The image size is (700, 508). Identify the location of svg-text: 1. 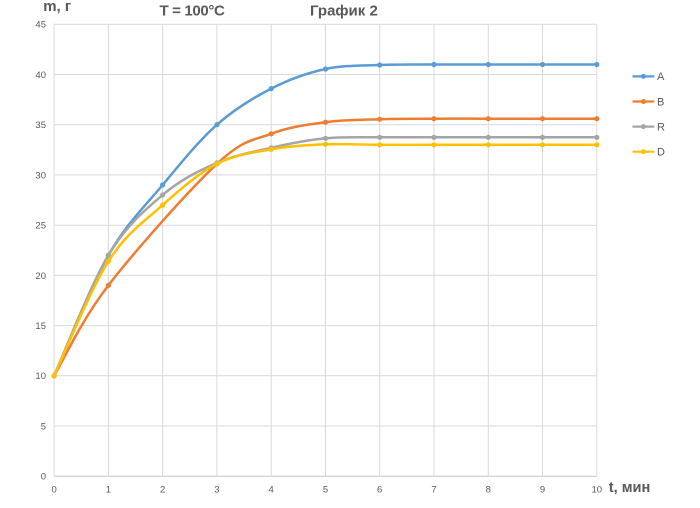
(108, 490).